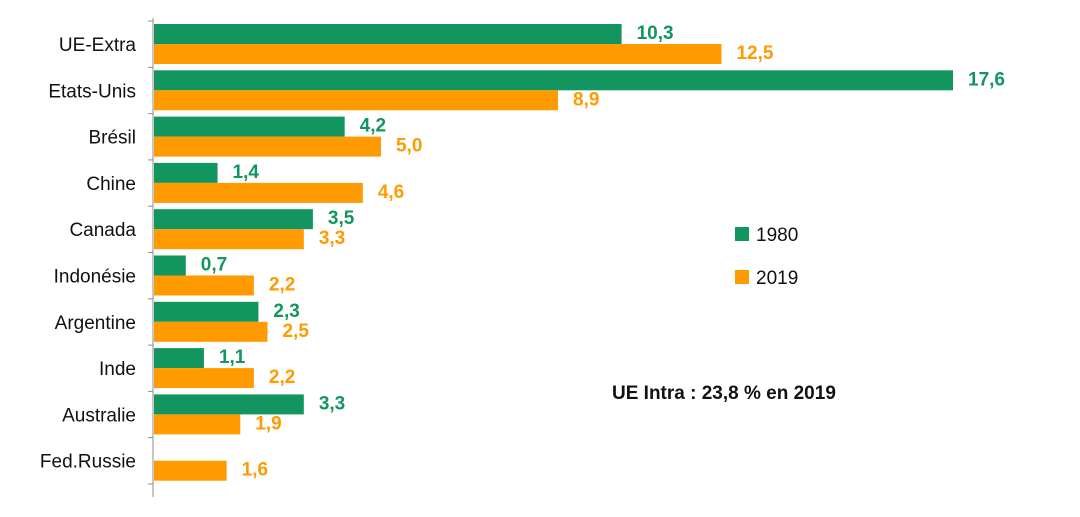 This screenshot has height=517, width=1080. What do you see at coordinates (88, 462) in the screenshot?
I see `category-label-fed-russie: Fed.Russie` at bounding box center [88, 462].